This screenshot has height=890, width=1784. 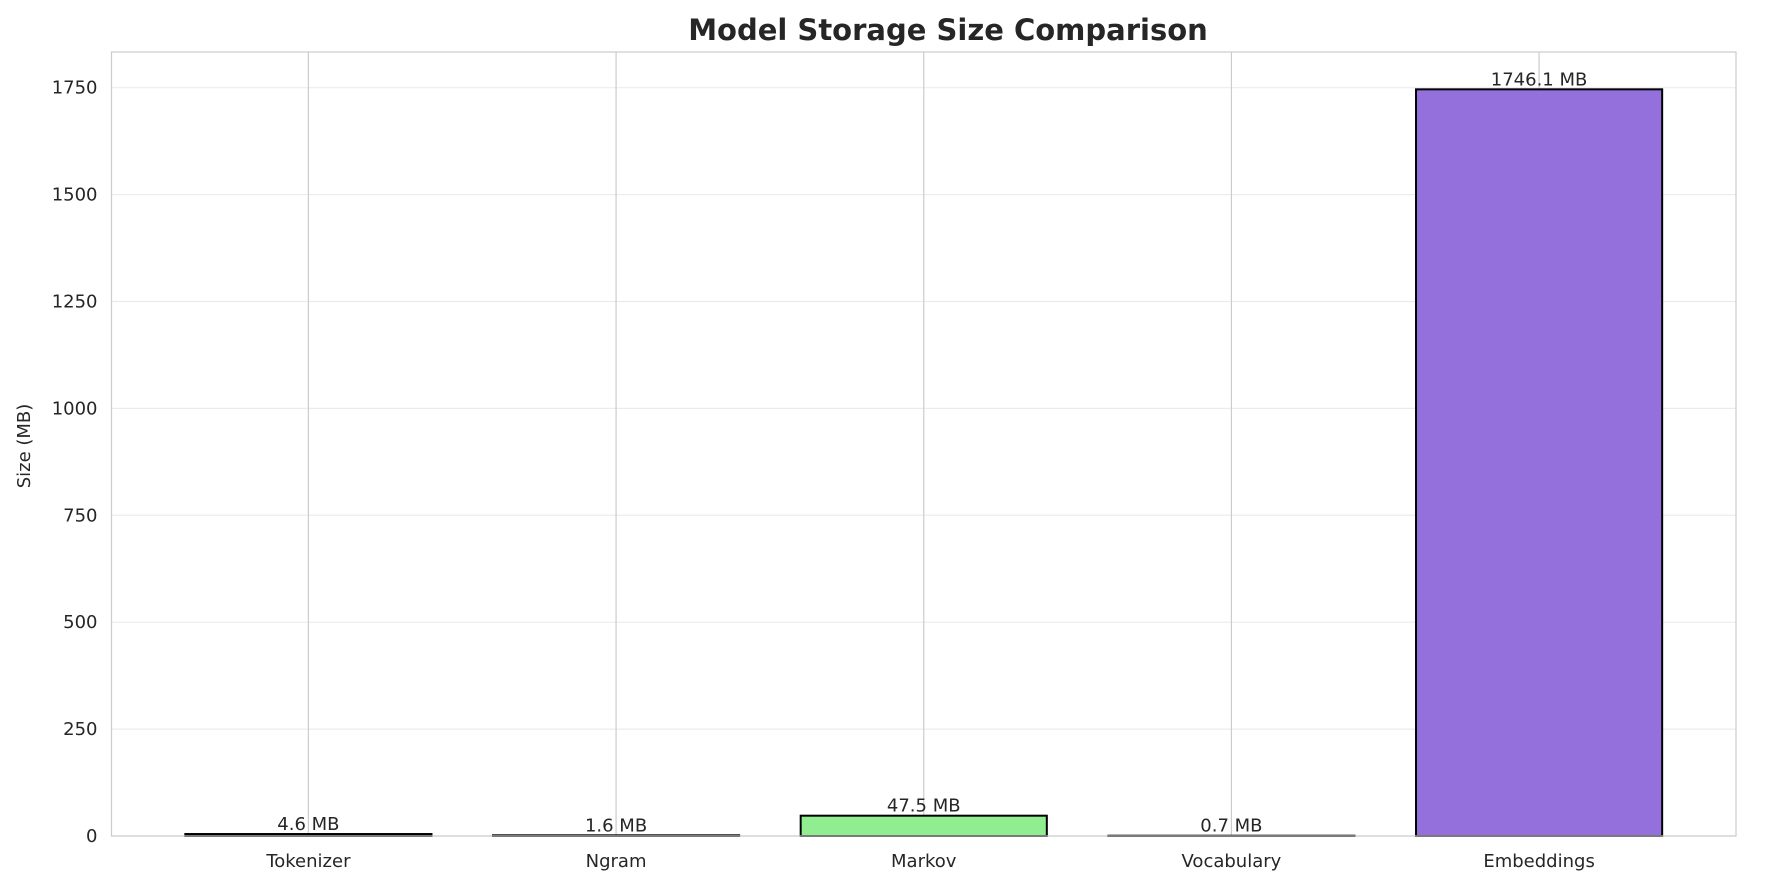 What do you see at coordinates (1539, 79) in the screenshot?
I see `data-label: 1746.1 MB` at bounding box center [1539, 79].